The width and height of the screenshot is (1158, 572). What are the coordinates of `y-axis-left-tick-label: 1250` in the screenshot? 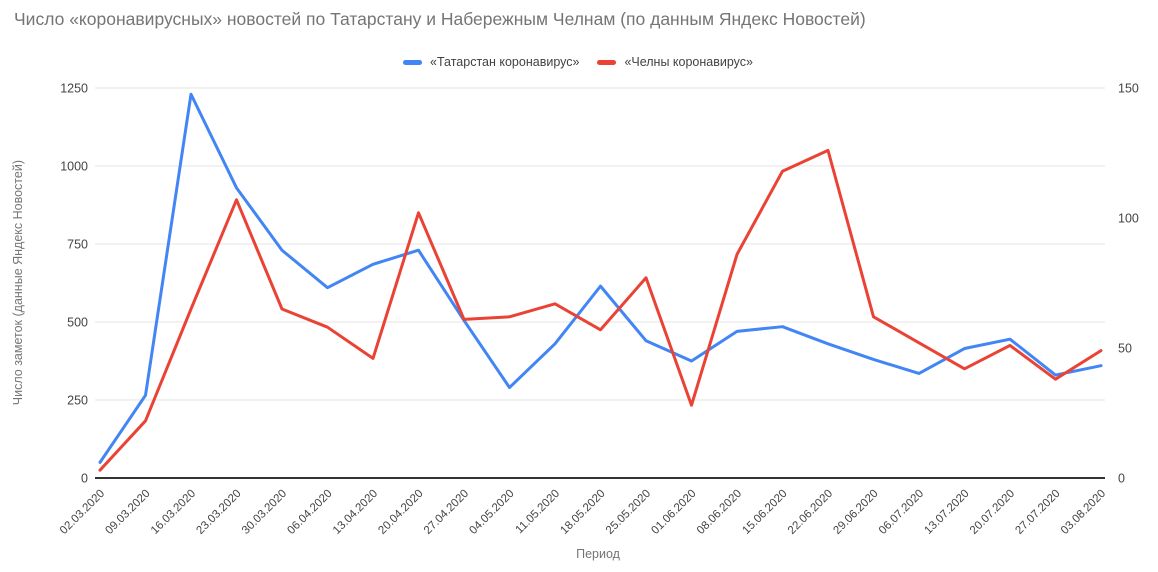 It's located at (74, 89).